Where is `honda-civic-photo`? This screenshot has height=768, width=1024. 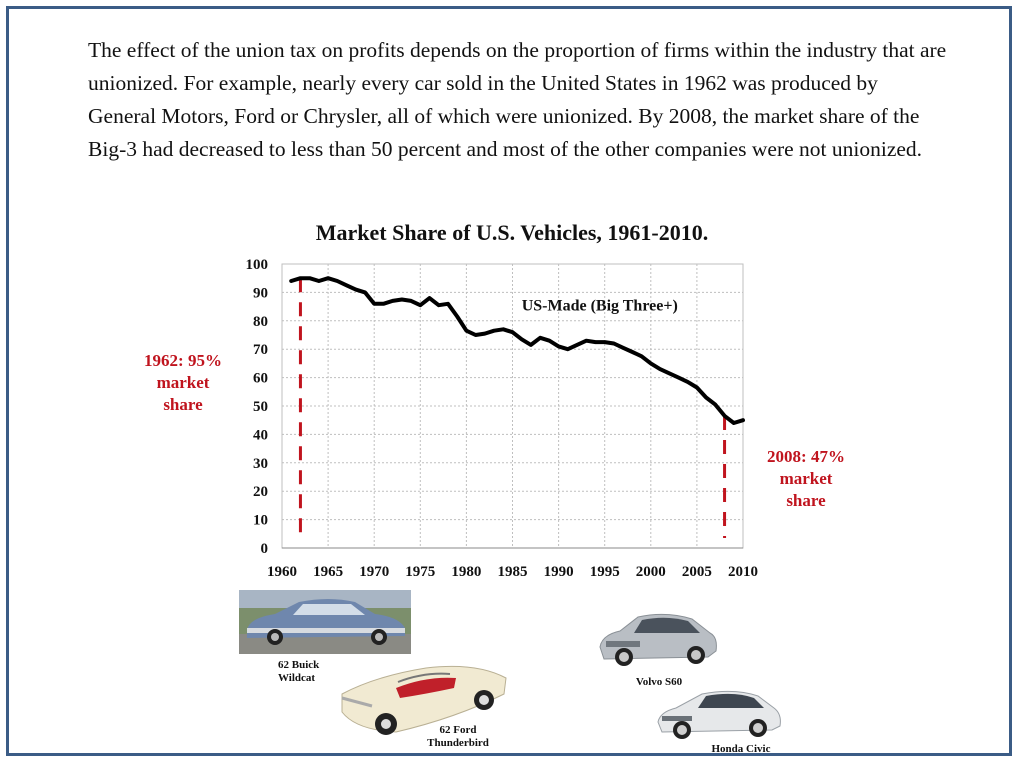 honda-civic-photo is located at coordinates (719, 714).